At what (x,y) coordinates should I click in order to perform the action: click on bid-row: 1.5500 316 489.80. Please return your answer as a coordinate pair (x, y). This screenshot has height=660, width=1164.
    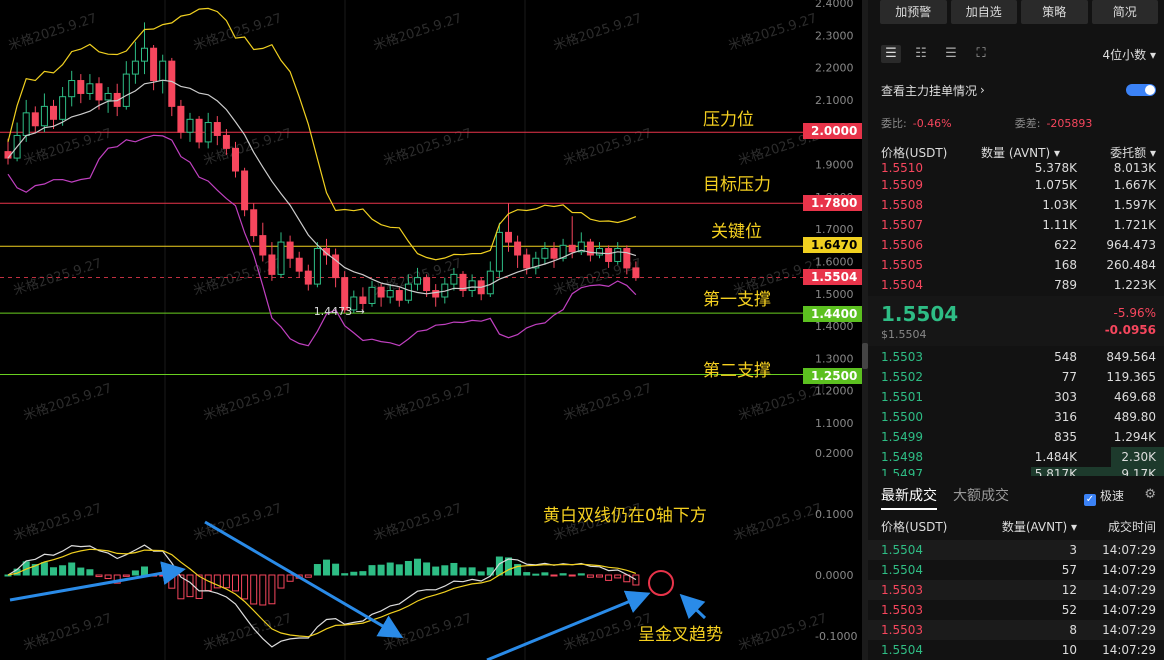
    Looking at the image, I should click on (1016, 417).